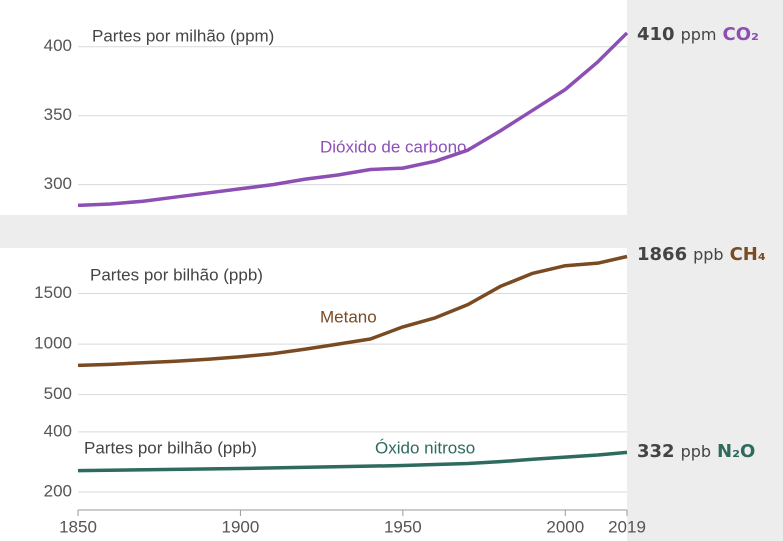 This screenshot has height=541, width=783. Describe the element at coordinates (662, 254) in the screenshot. I see `end-value: 1866` at that location.